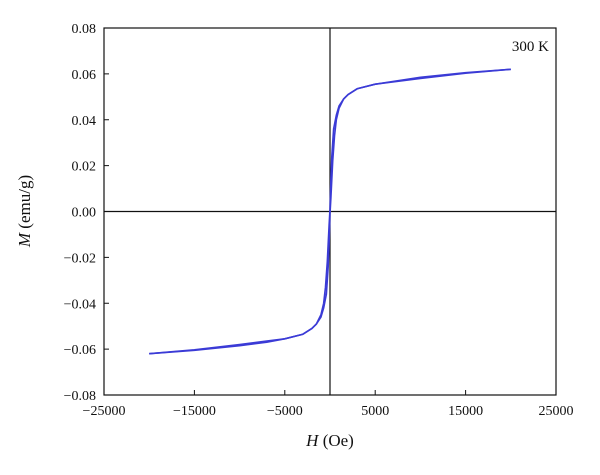  I want to click on y-tick-label: 0.00, so click(84, 213).